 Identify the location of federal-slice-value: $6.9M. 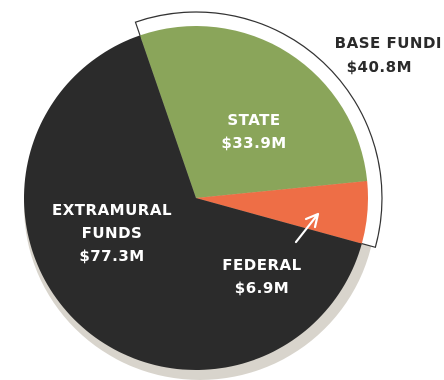
(262, 288).